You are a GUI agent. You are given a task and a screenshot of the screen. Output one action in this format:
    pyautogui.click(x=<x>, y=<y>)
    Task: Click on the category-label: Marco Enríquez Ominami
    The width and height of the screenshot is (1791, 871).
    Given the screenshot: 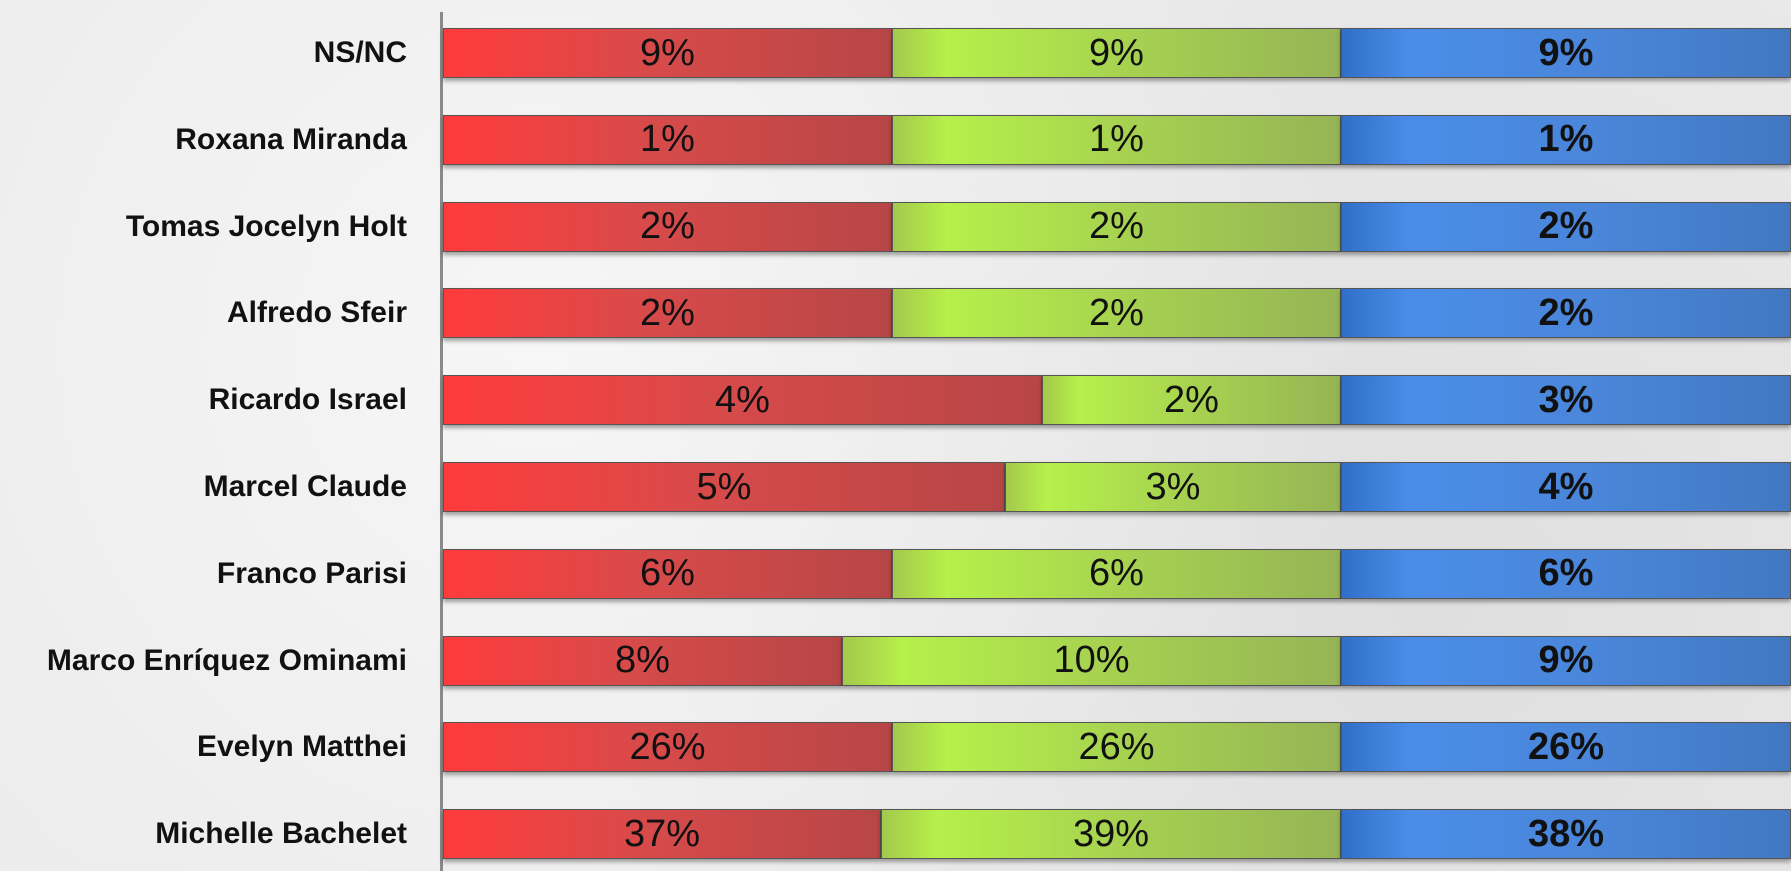 What is the action you would take?
    pyautogui.click(x=226, y=660)
    